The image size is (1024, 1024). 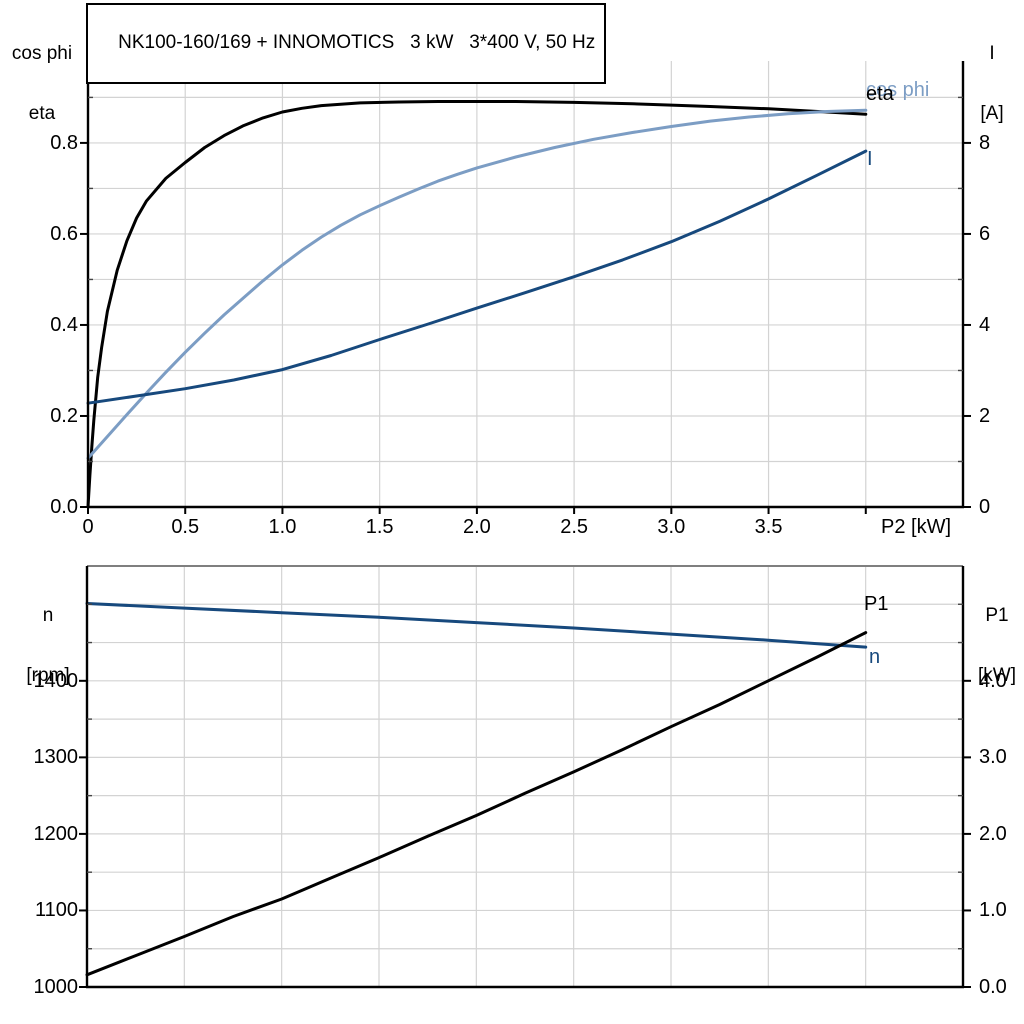 I want to click on left-axis-tick-label: 0.0, so click(x=64, y=507).